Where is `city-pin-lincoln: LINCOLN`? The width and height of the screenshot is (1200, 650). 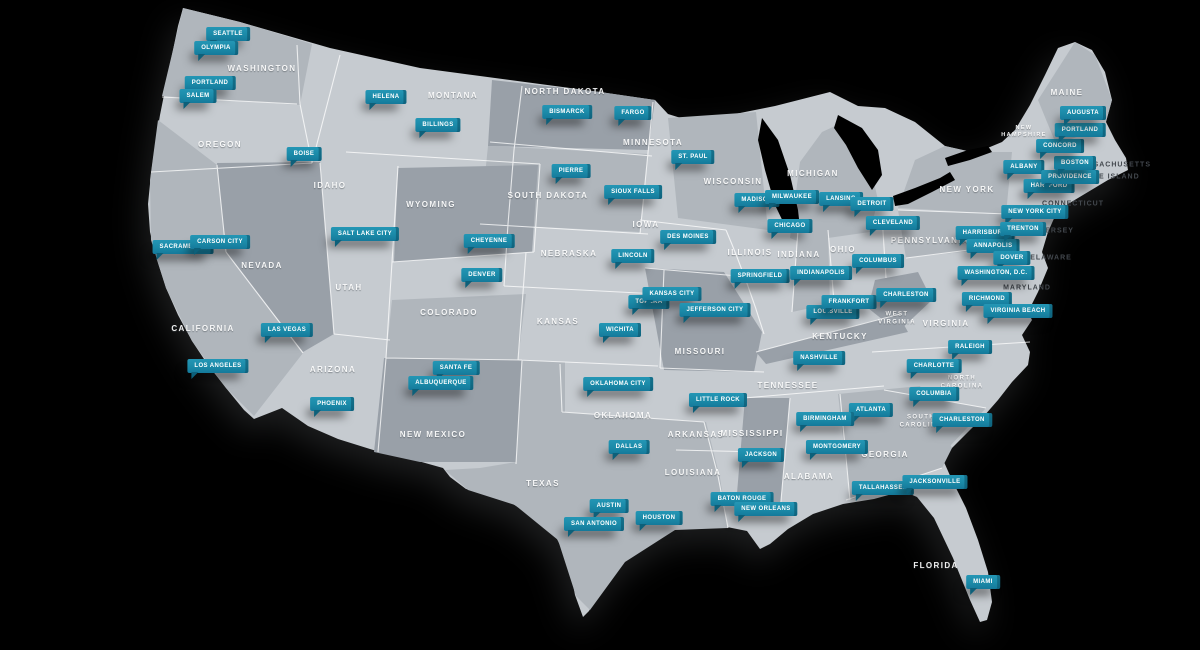
city-pin-lincoln: LINCOLN is located at coordinates (633, 259).